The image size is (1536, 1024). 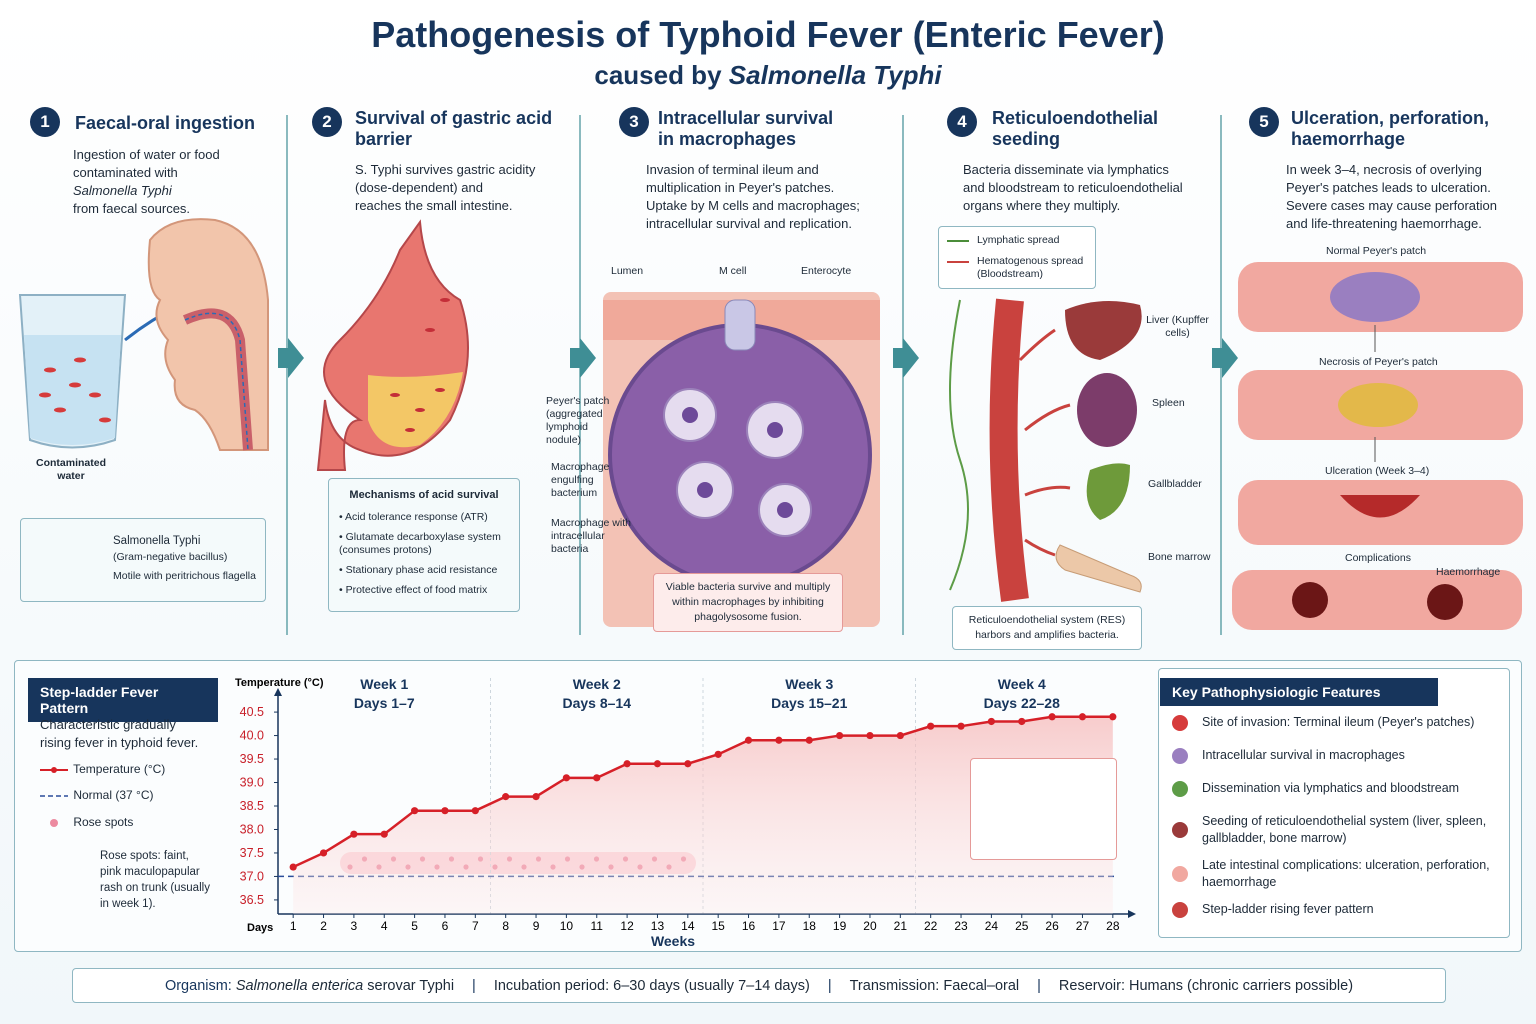 I want to click on box-item: • Stationary phase acid resistance, so click(x=418, y=570).